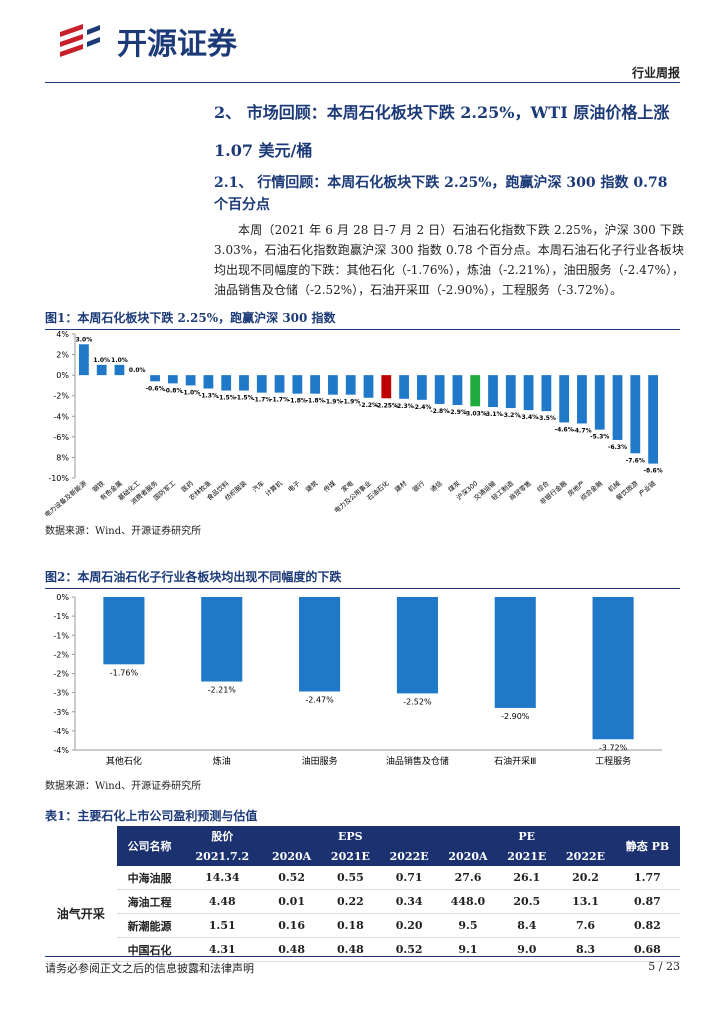 This screenshot has width=724, height=1024. What do you see at coordinates (222, 761) in the screenshot?
I see `x-tick-label: 炼油` at bounding box center [222, 761].